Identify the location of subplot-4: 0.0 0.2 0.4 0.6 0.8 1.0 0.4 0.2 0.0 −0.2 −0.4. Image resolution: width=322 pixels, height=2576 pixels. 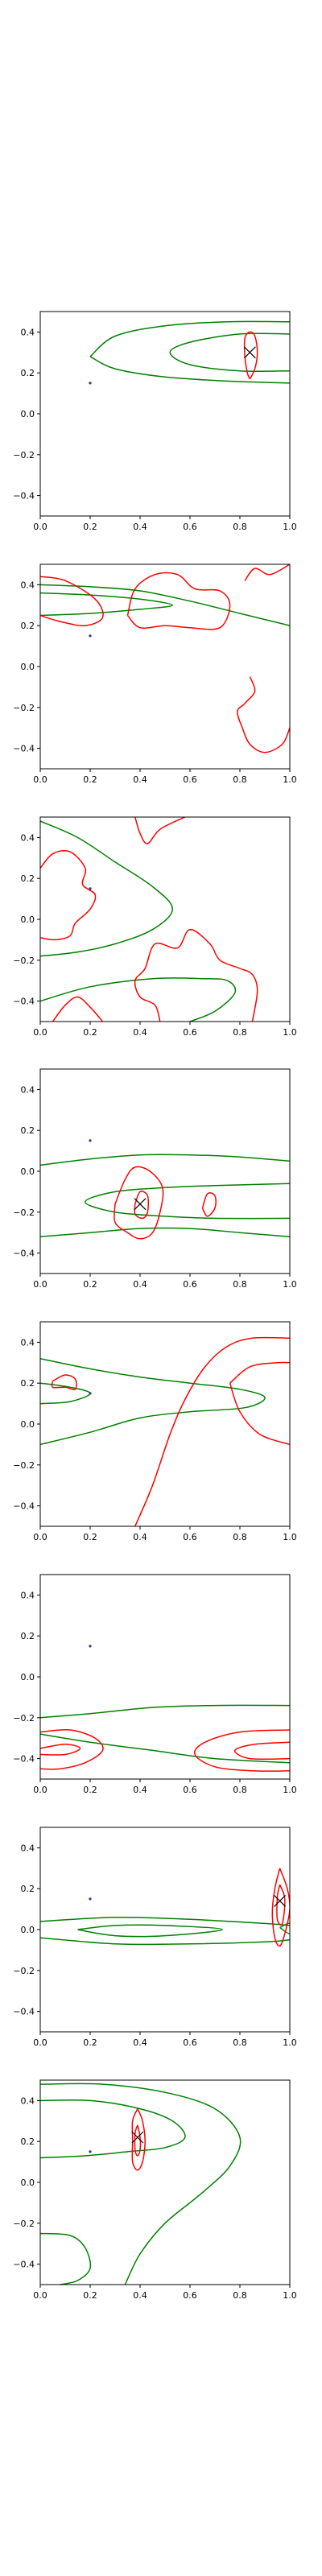
(155, 1179).